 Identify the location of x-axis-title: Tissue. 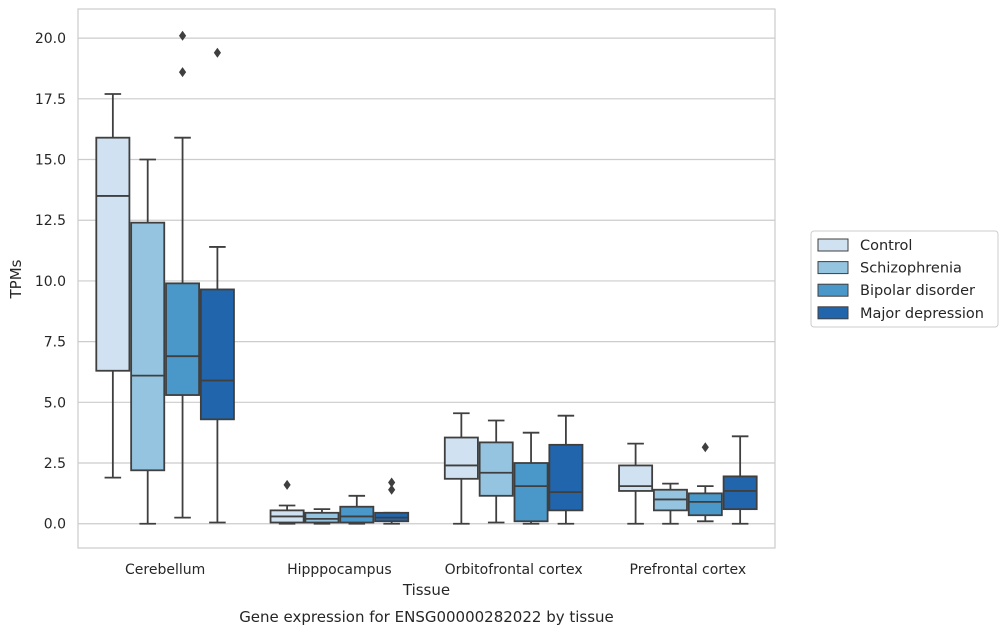
(426, 590).